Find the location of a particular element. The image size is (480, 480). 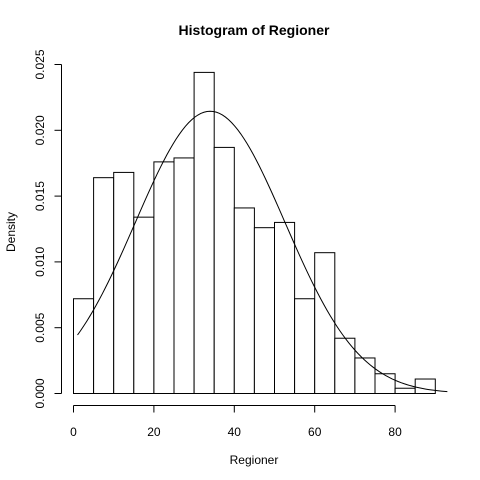

x-tick-label: 0 is located at coordinates (73, 432).